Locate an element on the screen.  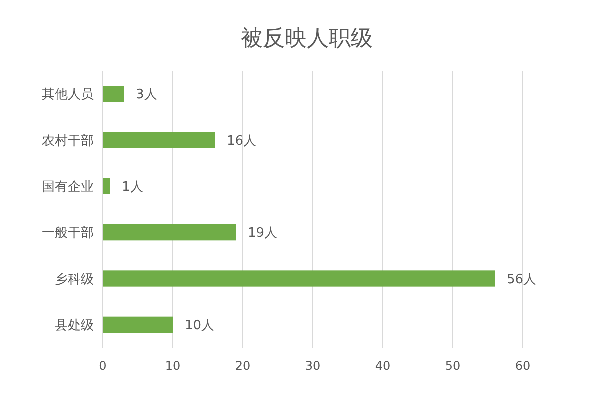
x-tick-label: 40 is located at coordinates (383, 366).